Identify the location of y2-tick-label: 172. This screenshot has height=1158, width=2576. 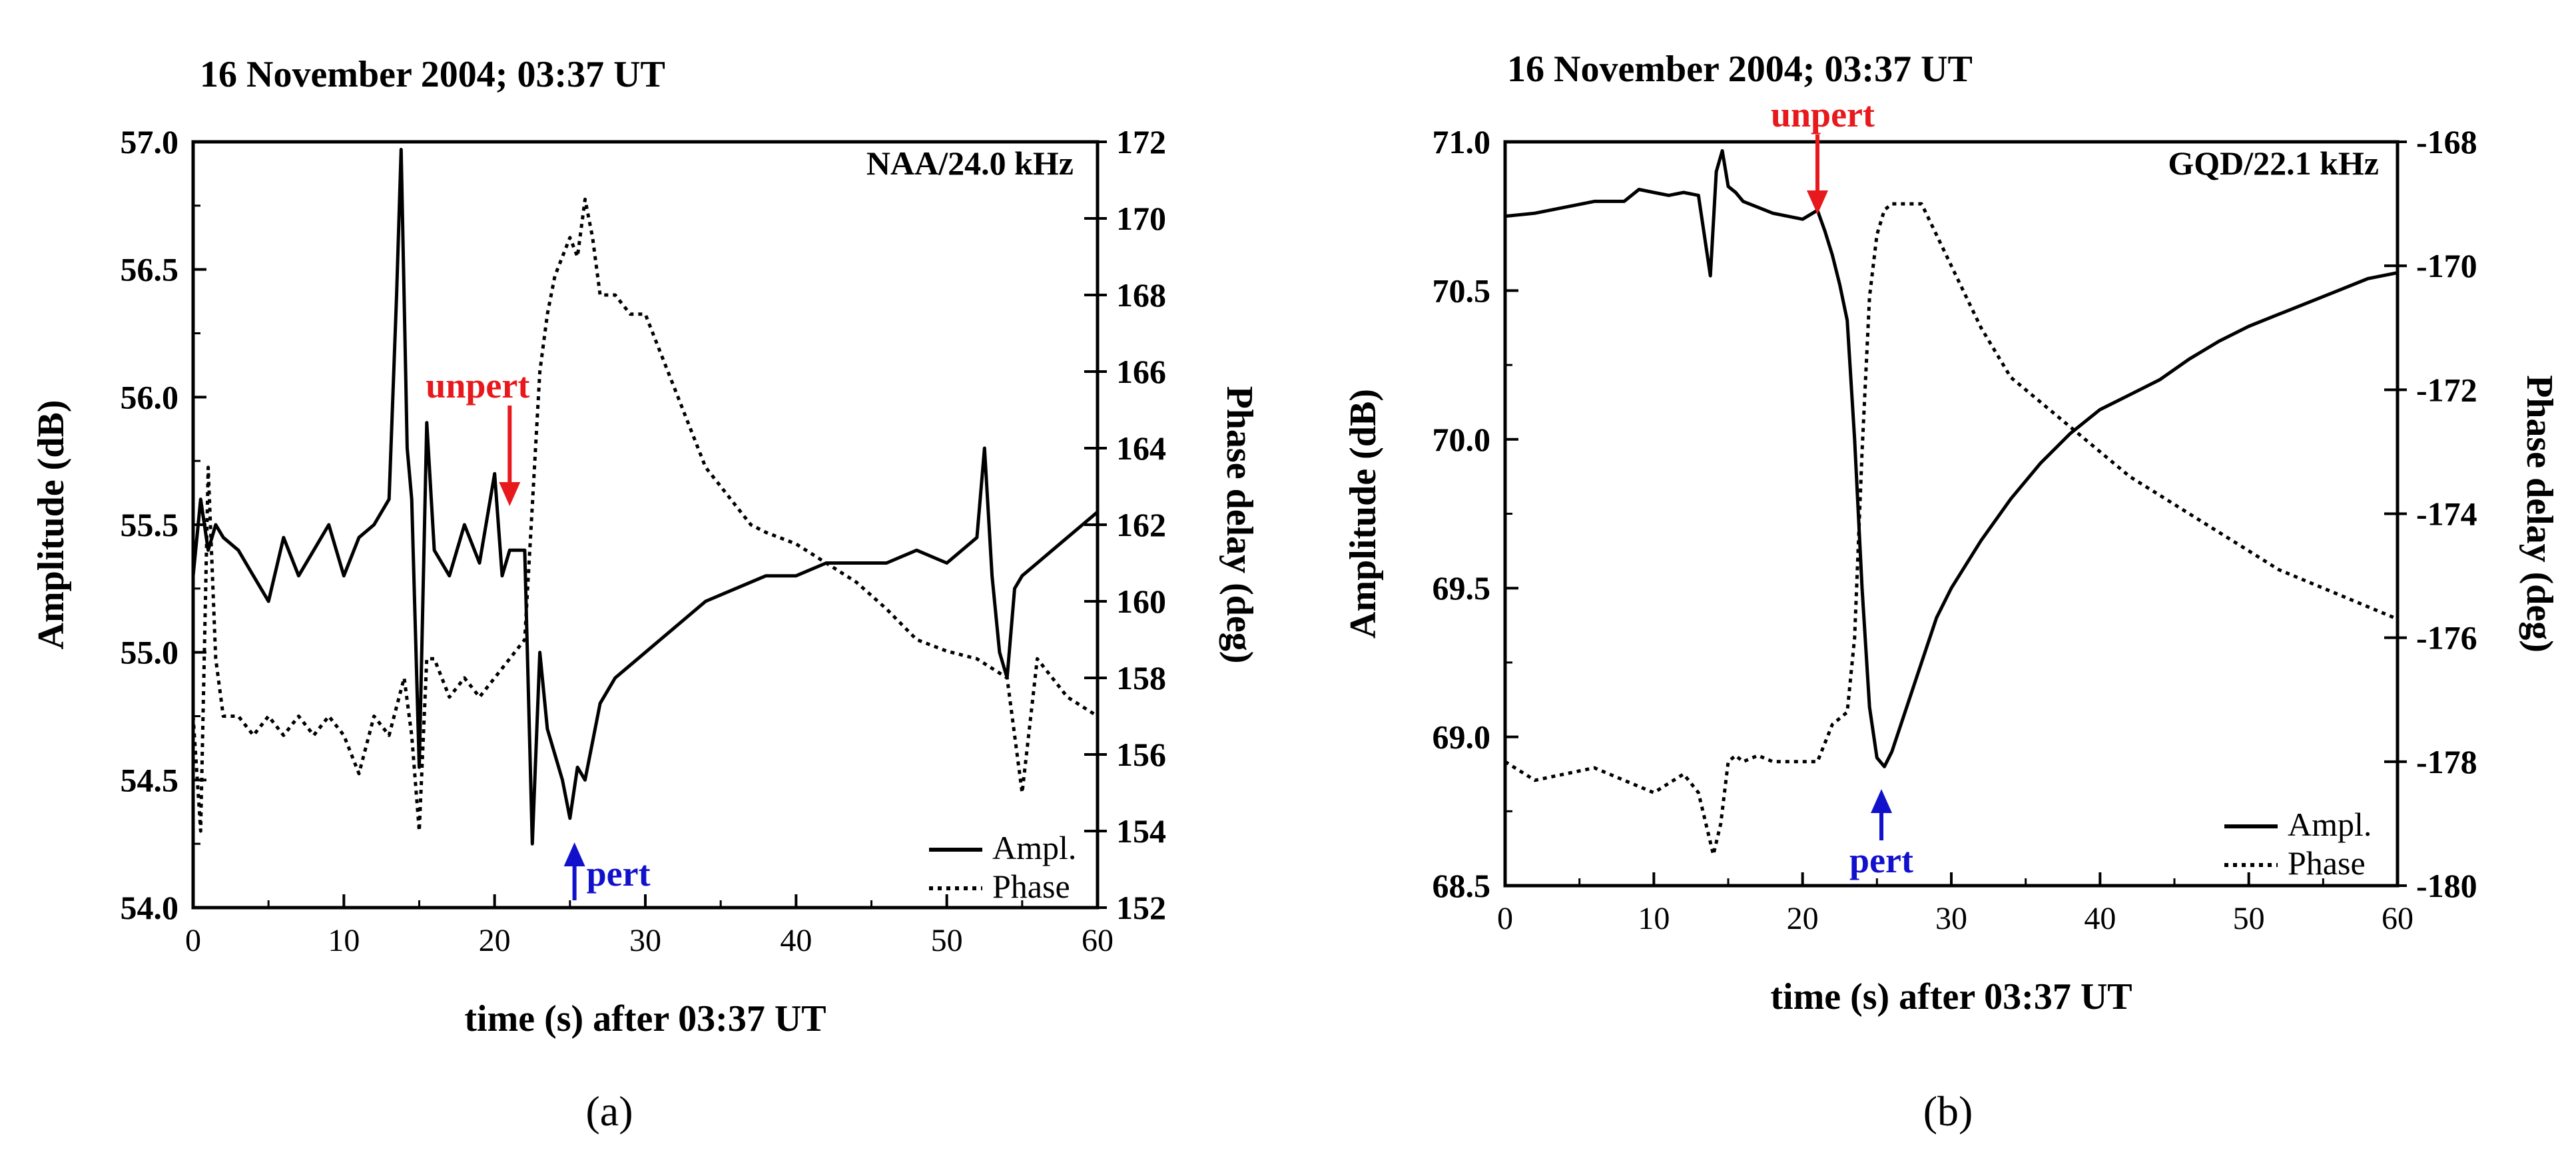
(1141, 142).